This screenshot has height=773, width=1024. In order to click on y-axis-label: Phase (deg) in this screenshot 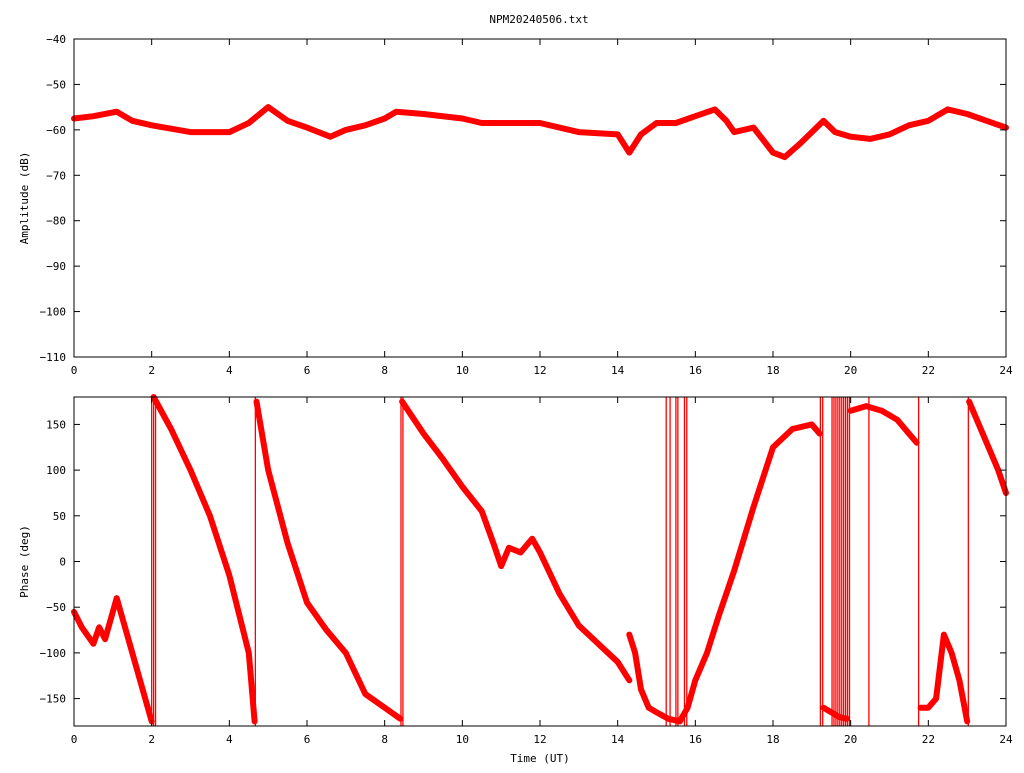, I will do `click(24, 561)`.